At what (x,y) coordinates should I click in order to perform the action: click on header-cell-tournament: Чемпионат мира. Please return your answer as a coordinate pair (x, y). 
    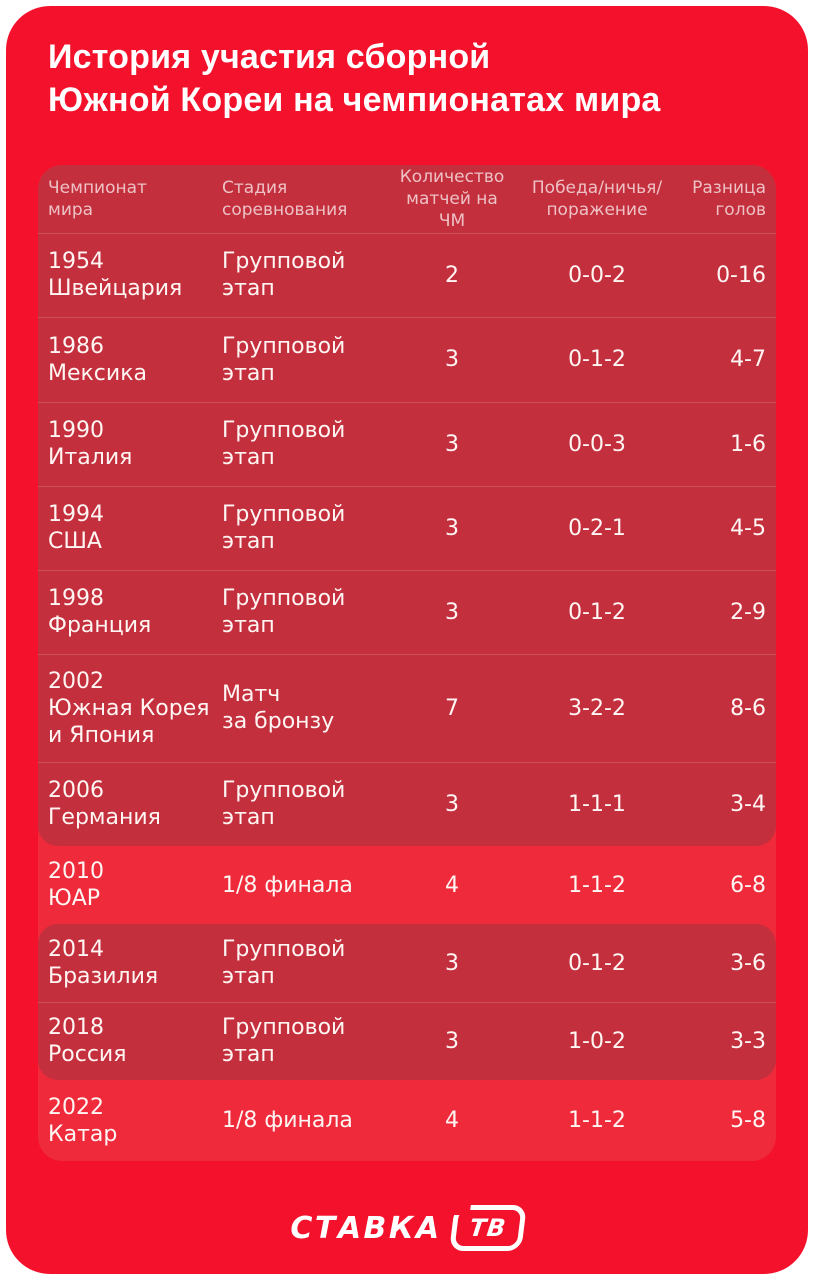
    Looking at the image, I should click on (97, 199).